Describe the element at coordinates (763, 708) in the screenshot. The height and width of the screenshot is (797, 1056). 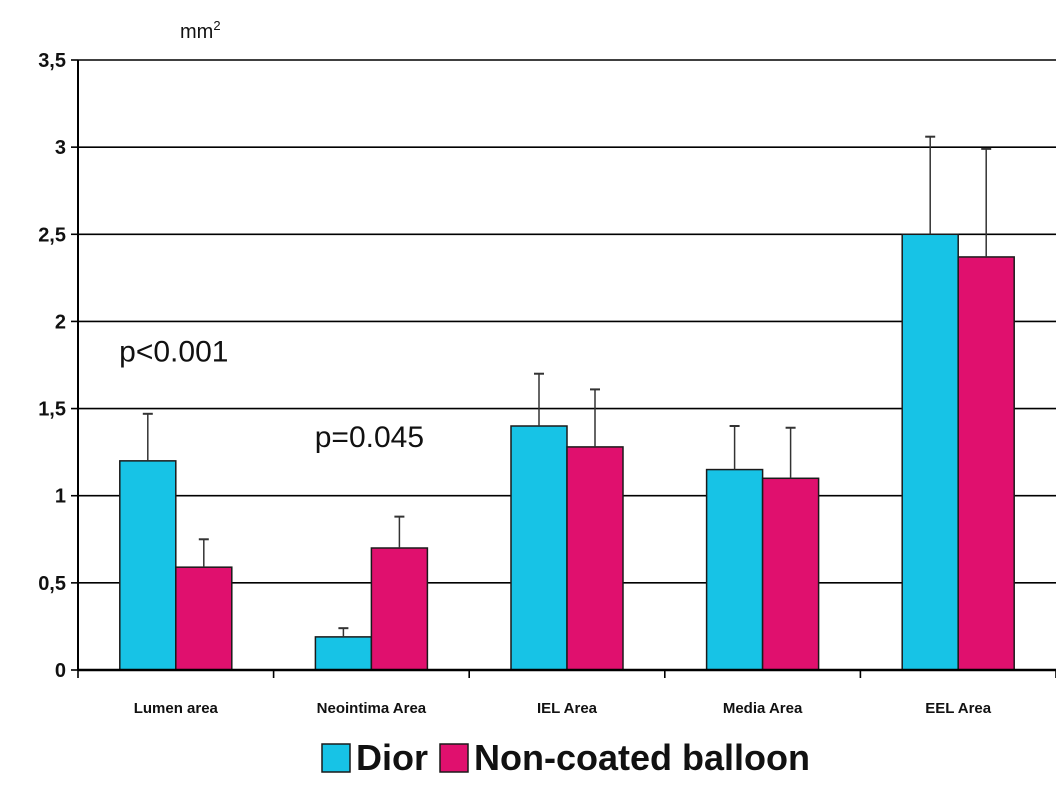
I see `x-category-label: Media Area` at that location.